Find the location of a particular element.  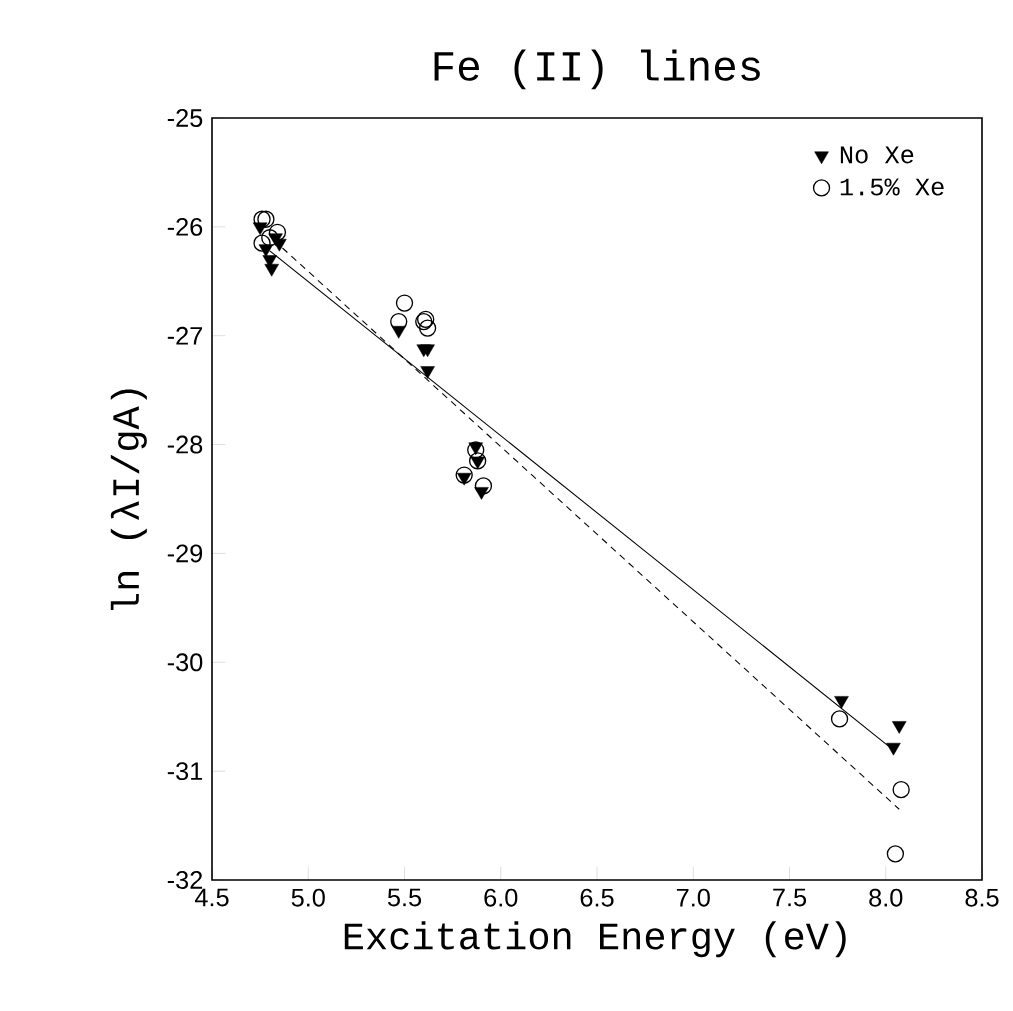

y-tick-label: -29 is located at coordinates (185, 553).